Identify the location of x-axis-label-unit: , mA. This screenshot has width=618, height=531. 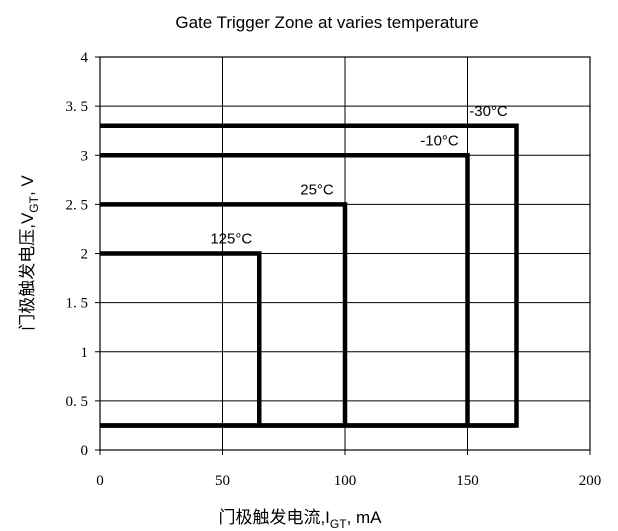
(365, 517).